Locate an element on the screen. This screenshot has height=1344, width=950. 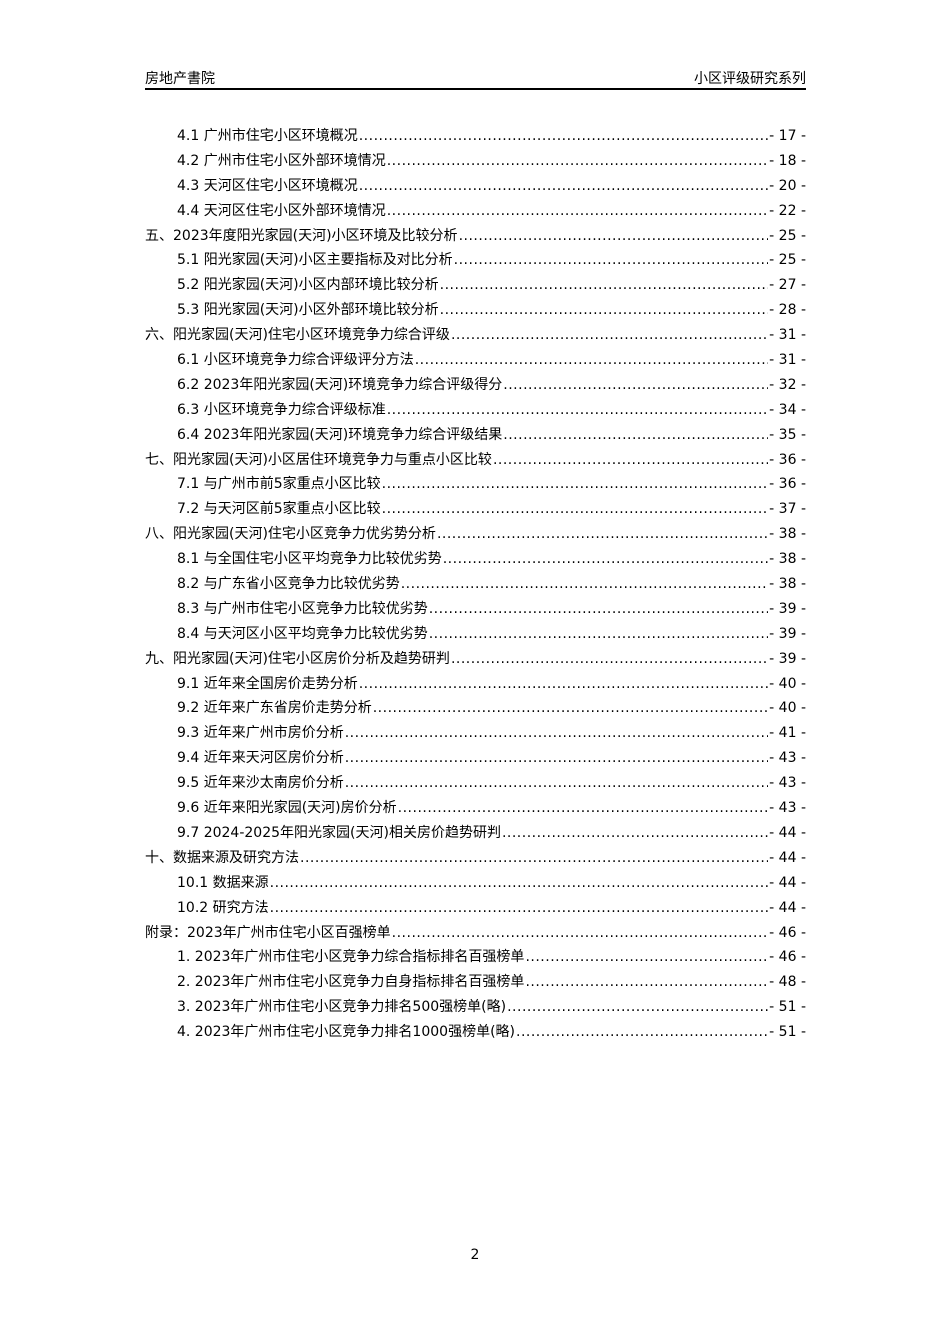
toc-entry-label: 8.1 与全国住宅小区平均竞争力比较优劣势 is located at coordinates (309, 559).